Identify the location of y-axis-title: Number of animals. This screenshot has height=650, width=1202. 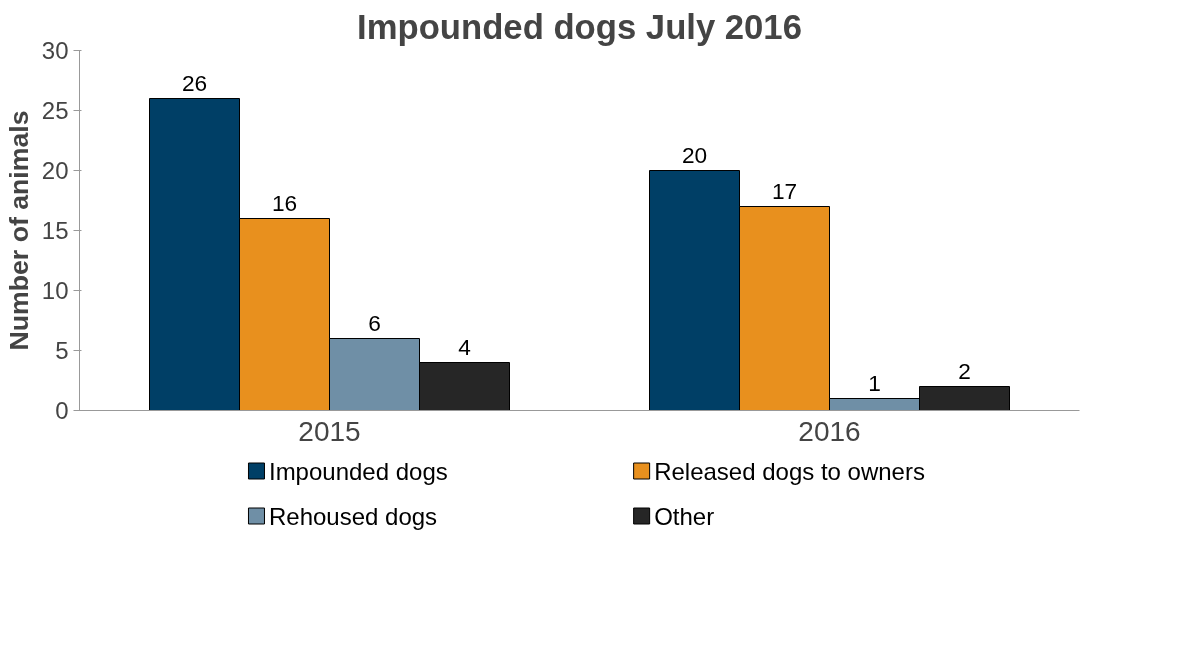
(18, 230).